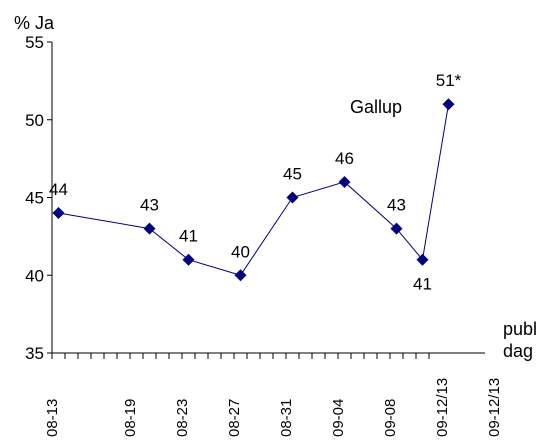  What do you see at coordinates (240, 251) in the screenshot?
I see `data-label: 40` at bounding box center [240, 251].